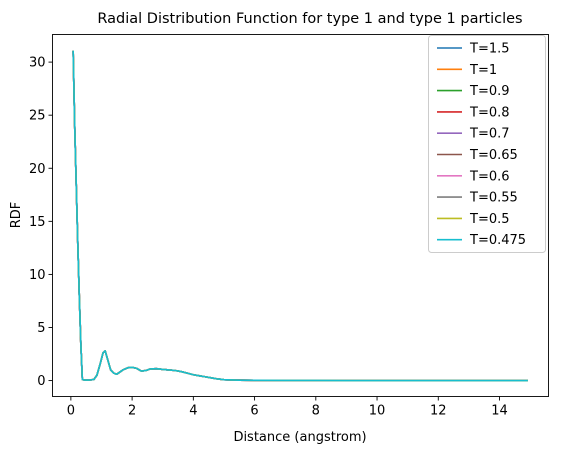  Describe the element at coordinates (493, 198) in the screenshot. I see `legend-label-7: T=0.55` at that location.